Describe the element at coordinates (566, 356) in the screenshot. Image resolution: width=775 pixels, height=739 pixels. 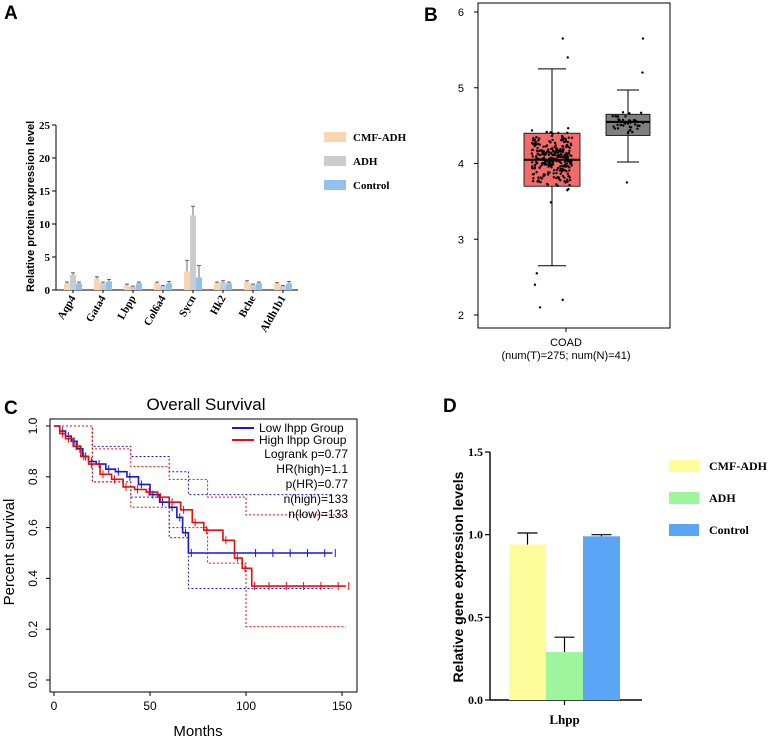
I see `panel-b-subtitle: (num(T)=275; num(N)=41)` at that location.